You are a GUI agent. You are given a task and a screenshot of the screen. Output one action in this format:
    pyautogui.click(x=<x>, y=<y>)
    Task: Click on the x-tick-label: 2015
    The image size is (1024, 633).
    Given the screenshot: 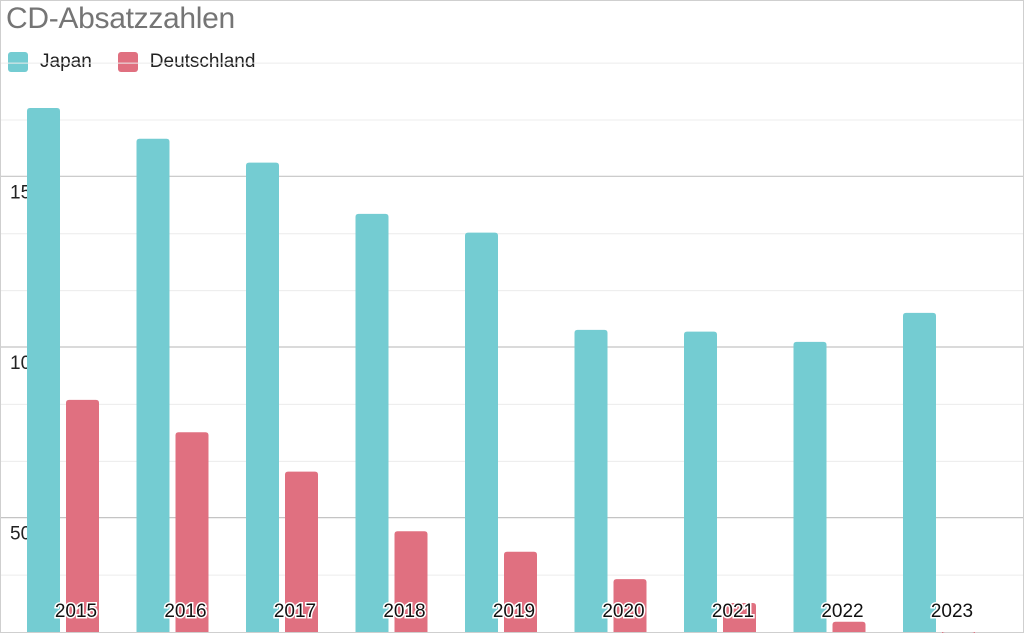 What is the action you would take?
    pyautogui.click(x=76, y=611)
    